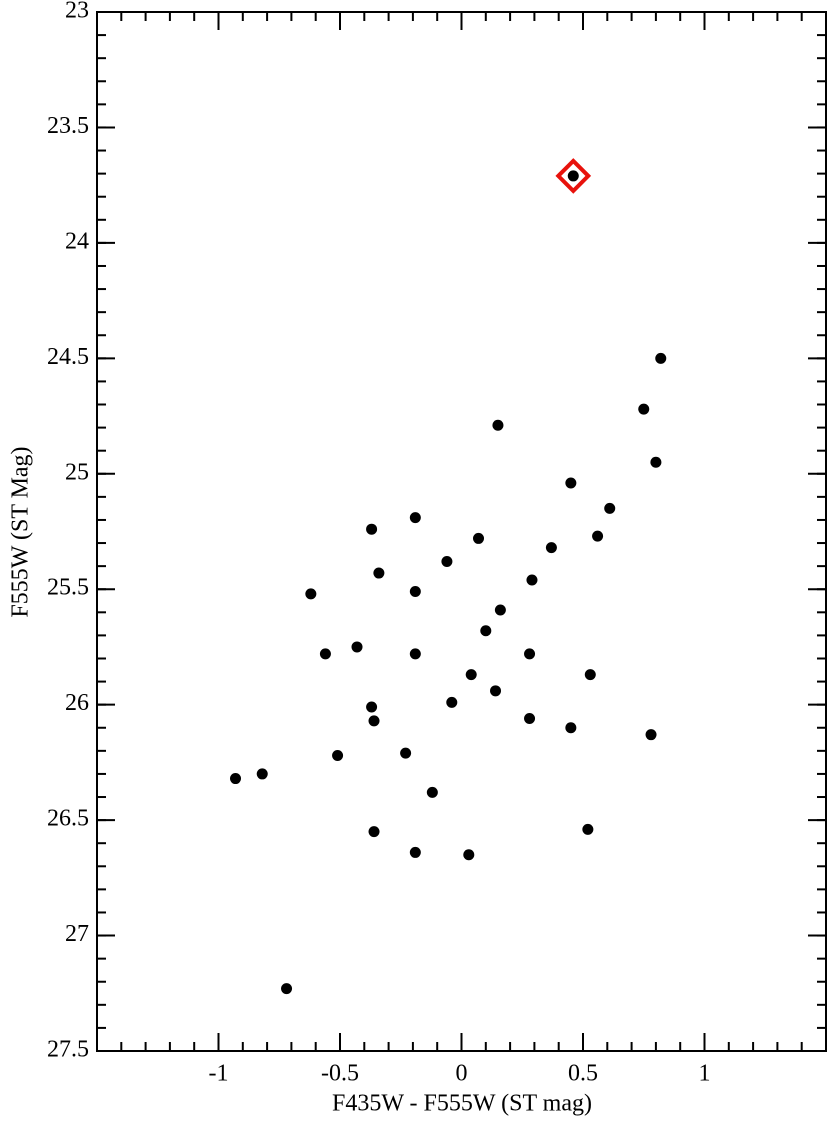 Image resolution: width=830 pixels, height=1122 pixels. Describe the element at coordinates (68, 819) in the screenshot. I see `y-tick-label: 26.5` at that location.